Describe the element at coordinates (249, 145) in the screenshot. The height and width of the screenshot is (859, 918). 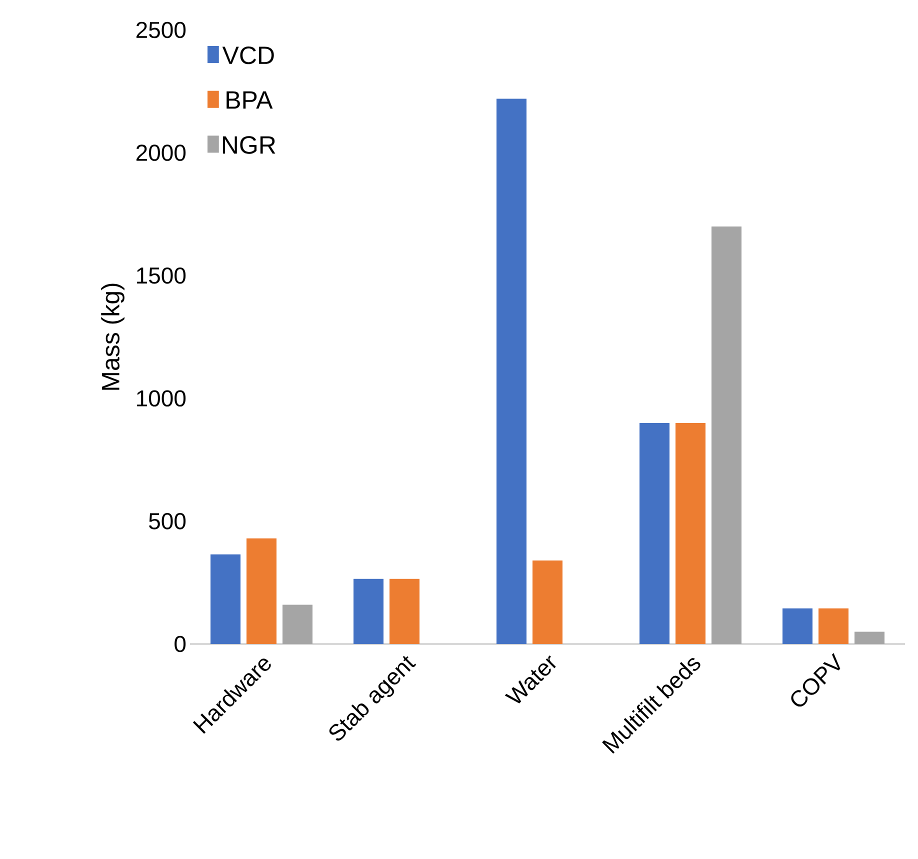
I see `legend-label: NGR` at that location.